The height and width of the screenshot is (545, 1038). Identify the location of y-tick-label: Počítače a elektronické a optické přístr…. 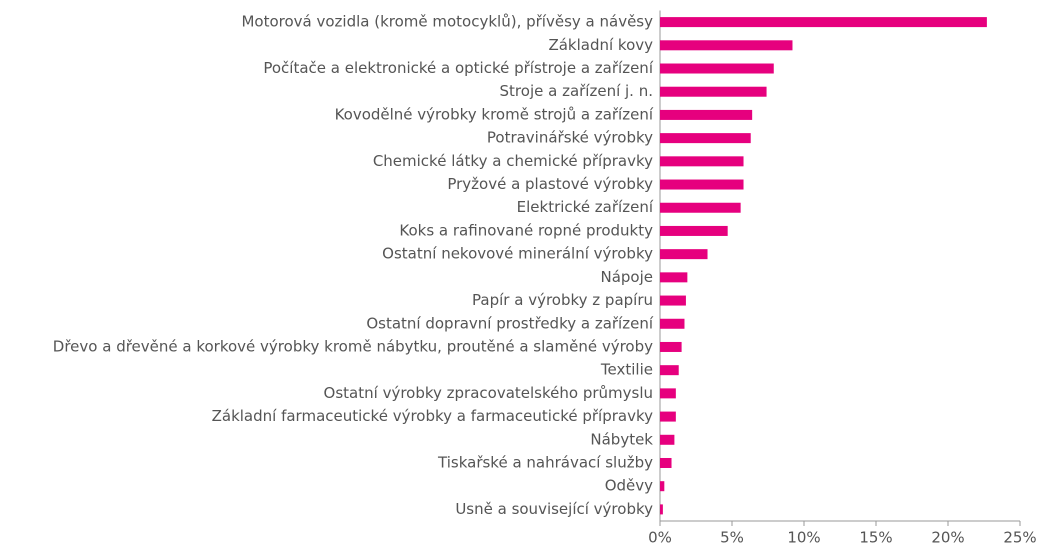
(458, 68).